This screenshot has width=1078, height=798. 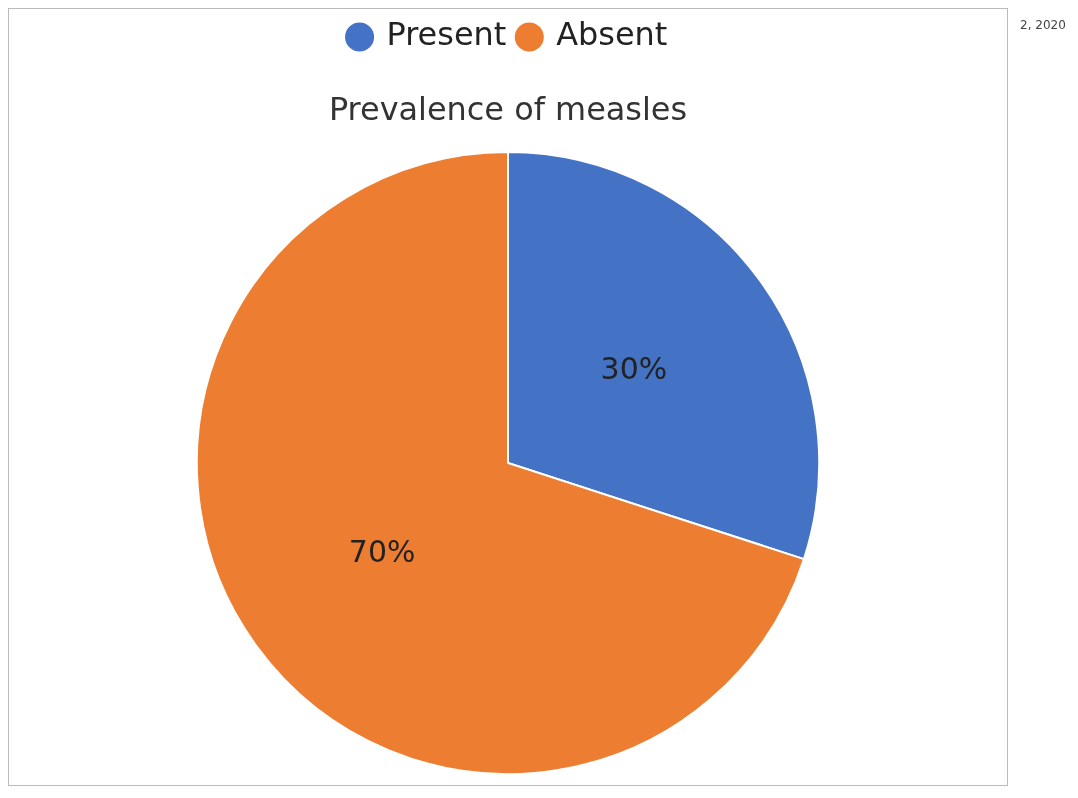 I want to click on data-label: 70%, so click(x=382, y=552).